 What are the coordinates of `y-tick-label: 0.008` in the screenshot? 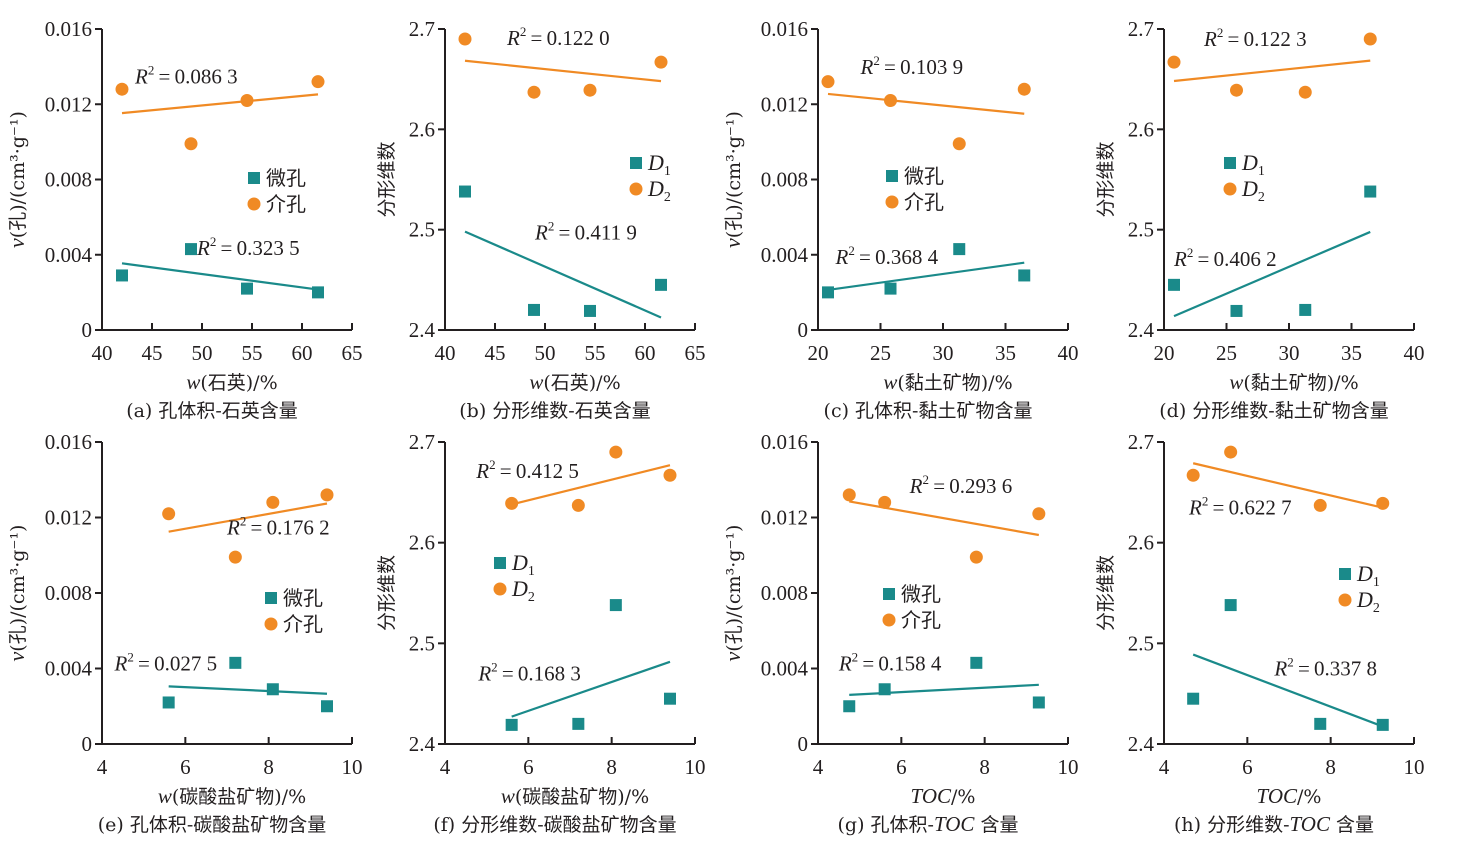 It's located at (68, 593).